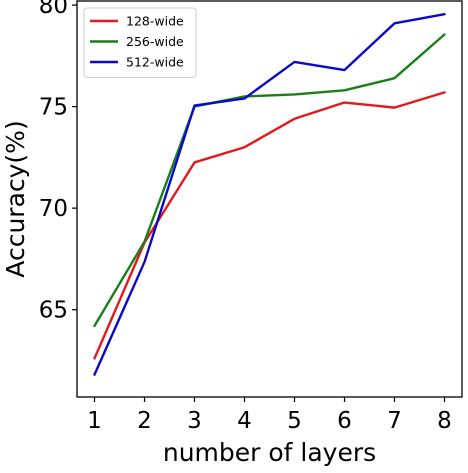 The width and height of the screenshot is (468, 473). I want to click on x-tick-label: 5, so click(294, 421).